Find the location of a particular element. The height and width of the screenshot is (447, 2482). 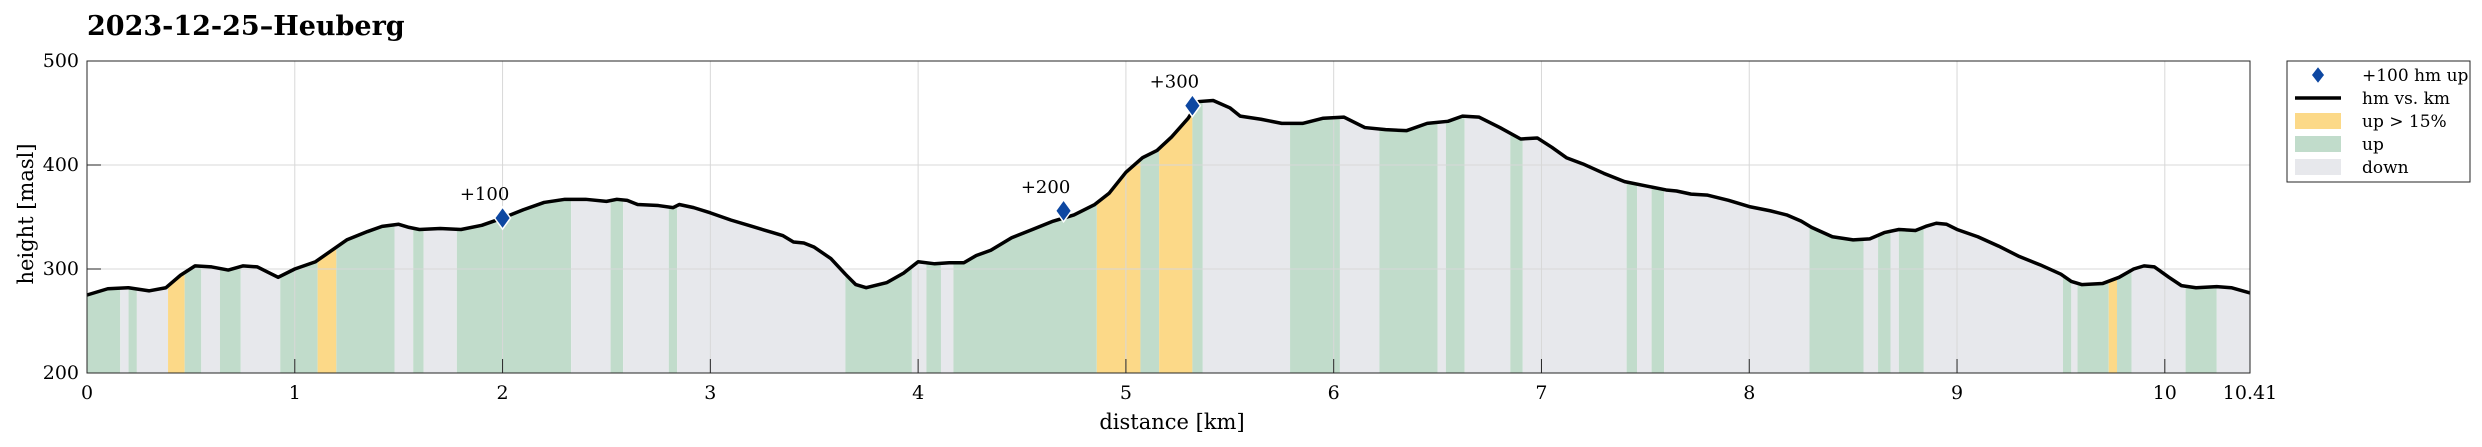

x-tick-labels: 0 1 2 3 4 5 6 7 8 9 10 10.41 is located at coordinates (1179, 393).